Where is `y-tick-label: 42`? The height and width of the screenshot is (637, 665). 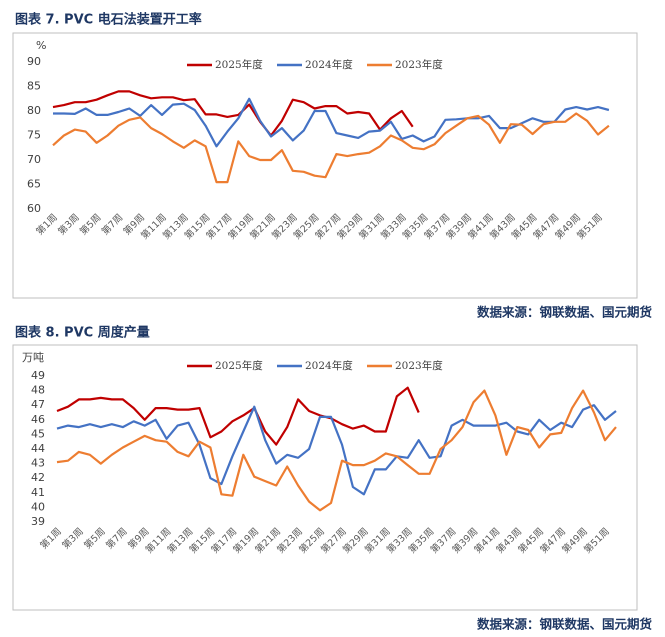 y-tick-label: 42 is located at coordinates (38, 477).